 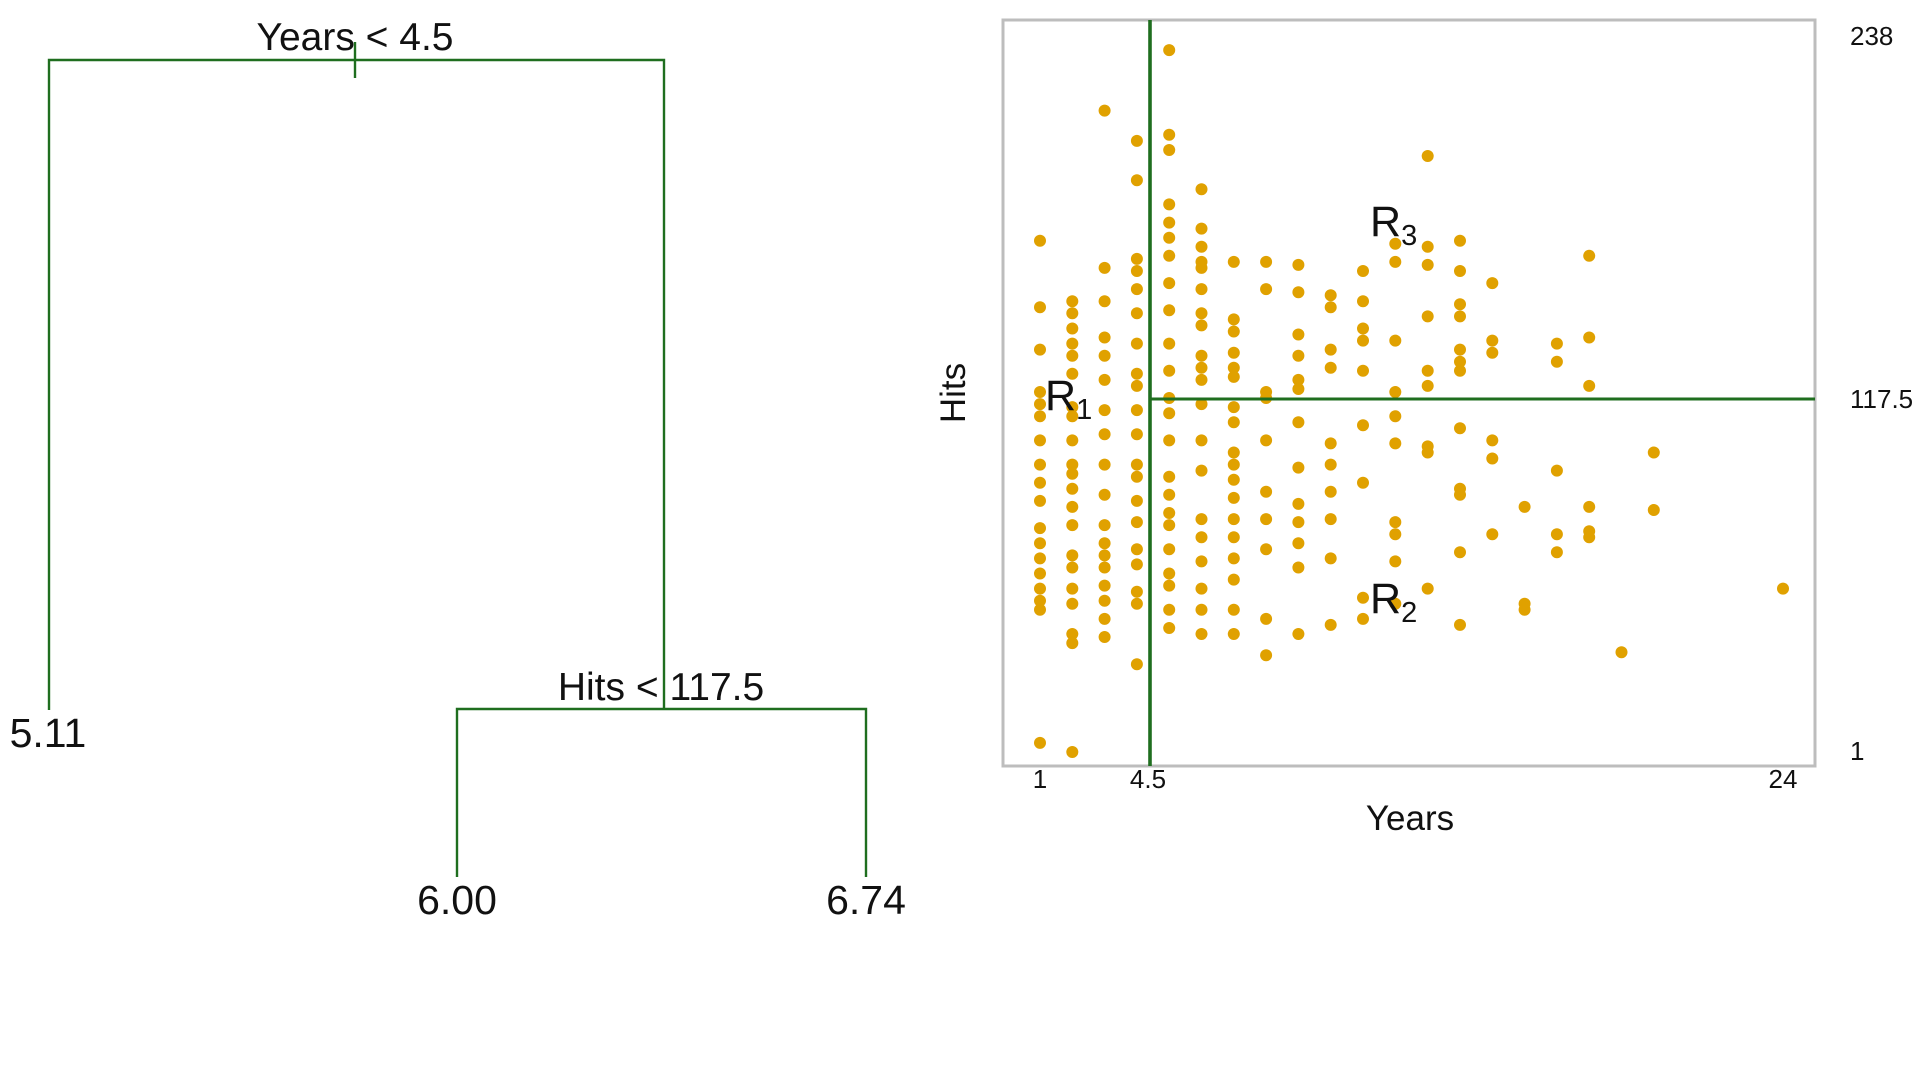 What do you see at coordinates (355, 37) in the screenshot?
I see `tree-root-split-label: Years < 4.5` at bounding box center [355, 37].